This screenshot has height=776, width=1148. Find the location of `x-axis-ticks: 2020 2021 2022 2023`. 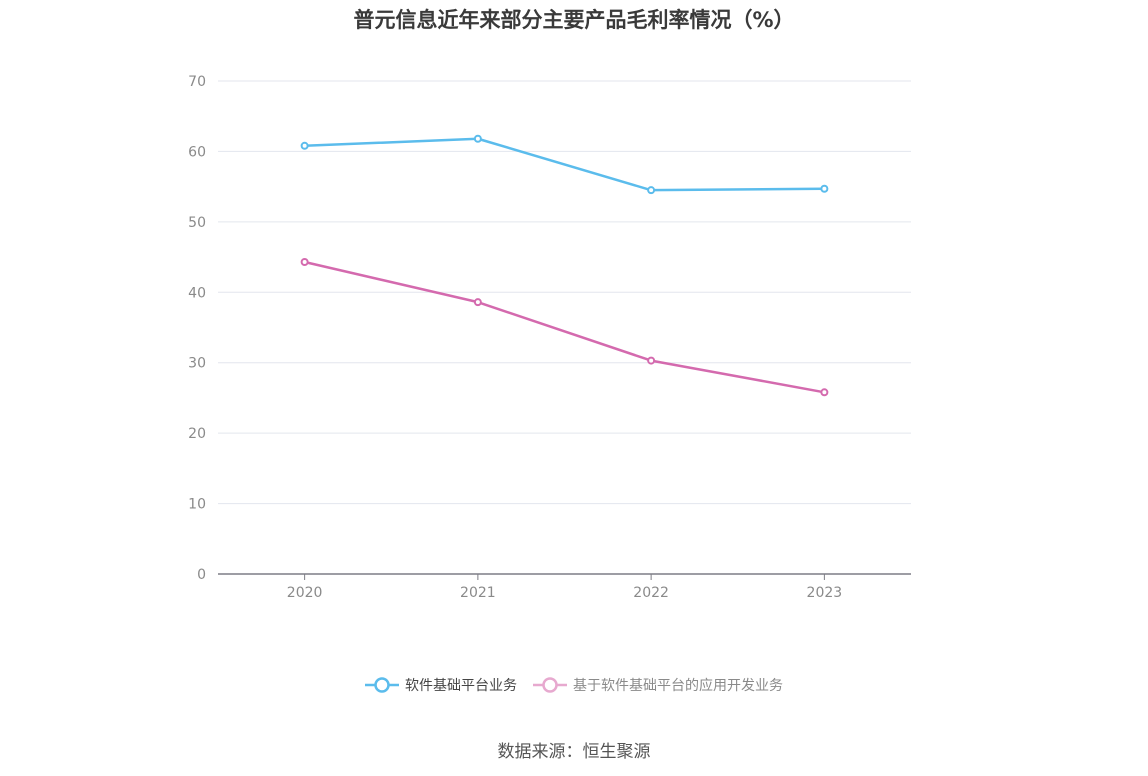

x-axis-ticks: 2020 2021 2022 2023 is located at coordinates (564, 587).